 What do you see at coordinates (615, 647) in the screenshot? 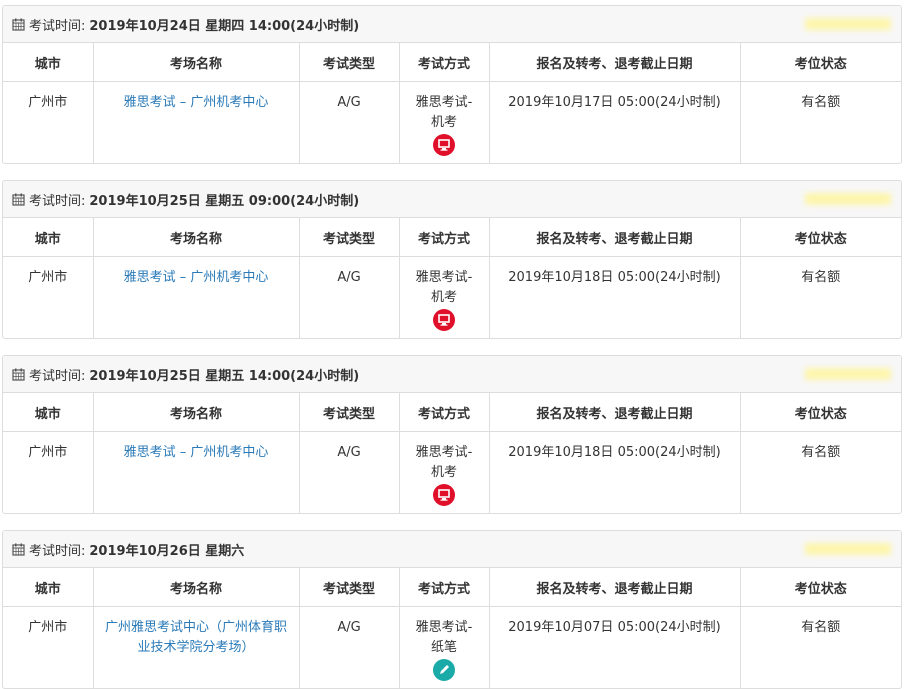
I see `deadline-cell: 2019年10月07日 05:00(24小时制)` at bounding box center [615, 647].